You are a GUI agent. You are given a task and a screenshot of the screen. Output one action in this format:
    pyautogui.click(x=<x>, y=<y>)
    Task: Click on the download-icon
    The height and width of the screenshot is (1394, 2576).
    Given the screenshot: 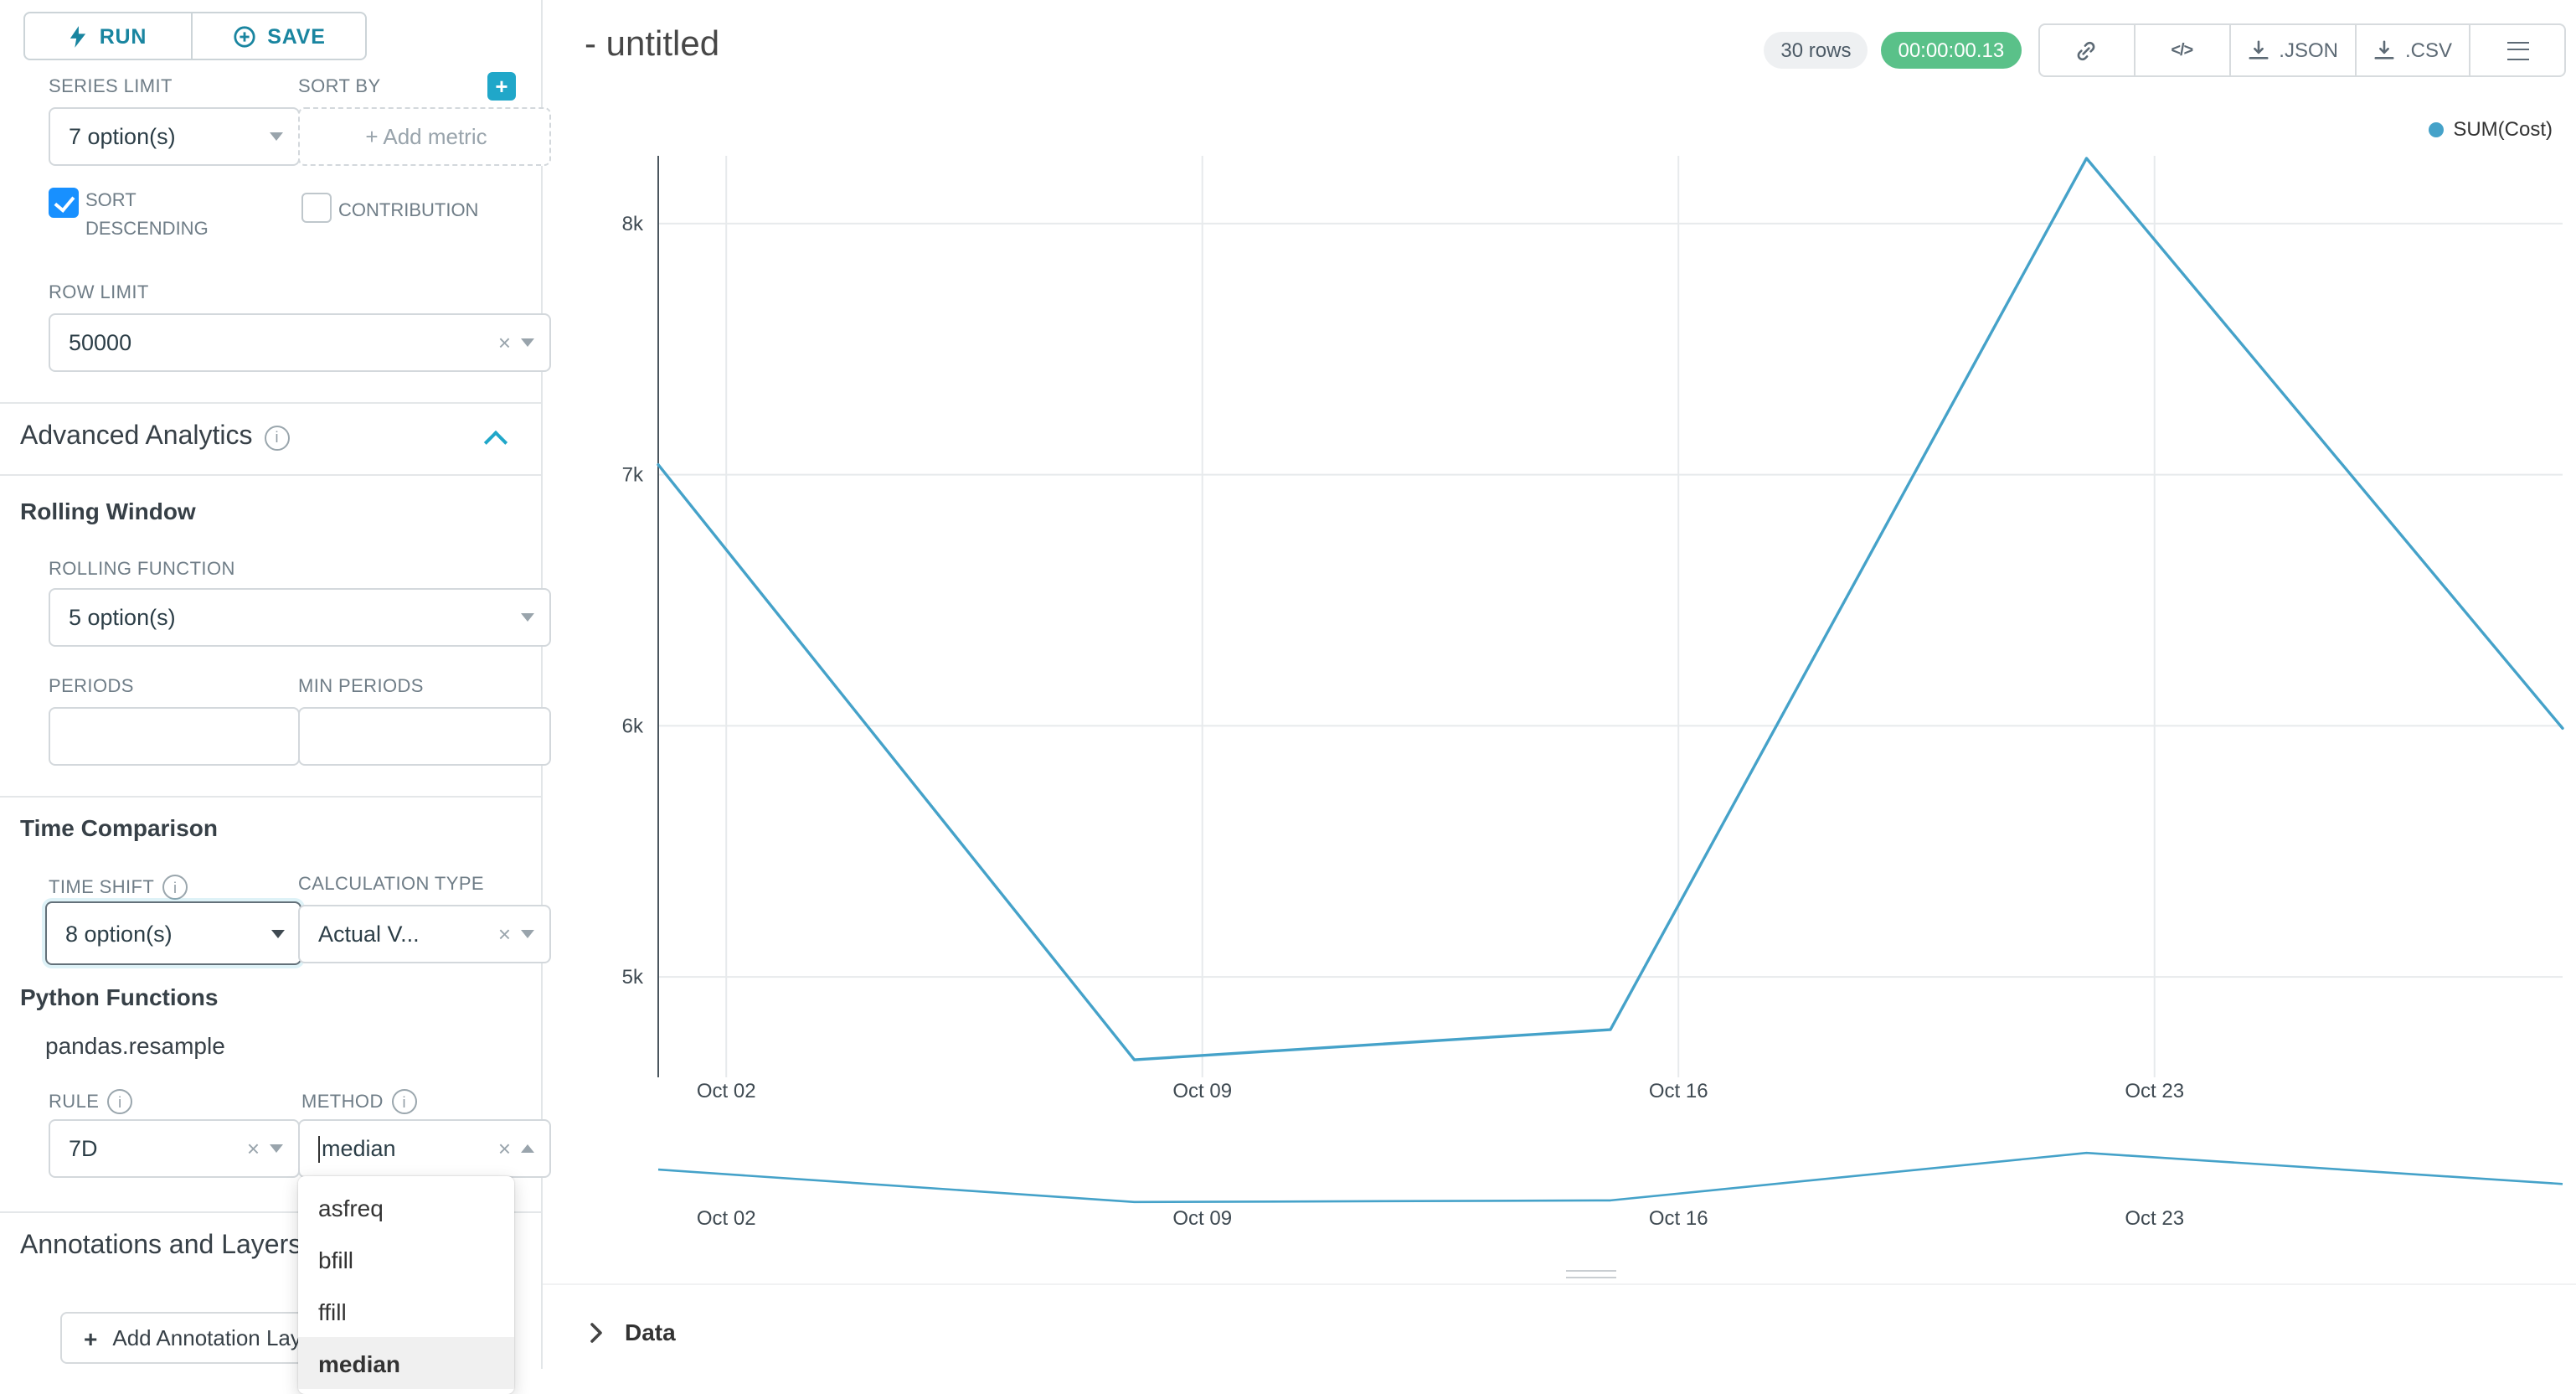 What is the action you would take?
    pyautogui.click(x=2258, y=49)
    